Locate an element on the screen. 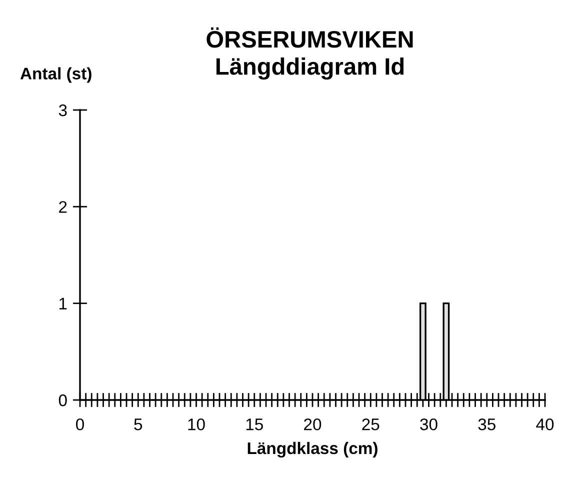 The image size is (563, 477). y-axis-title: Antal (st) is located at coordinates (56, 75).